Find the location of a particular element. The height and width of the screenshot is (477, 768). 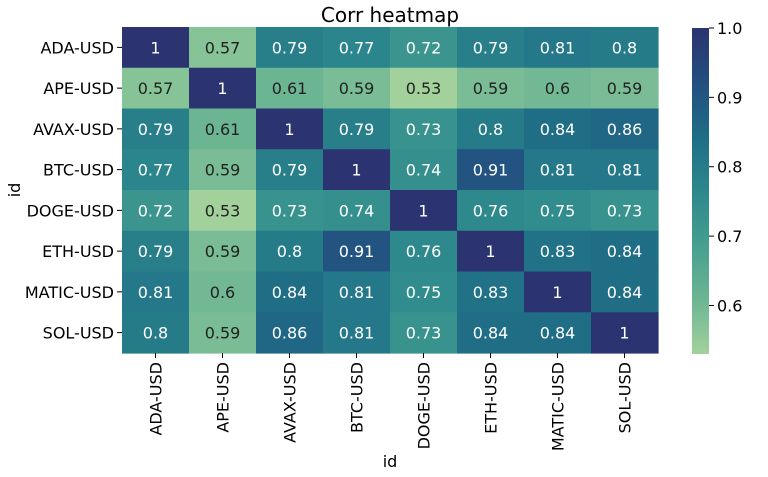

chart-title: Corr heatmap is located at coordinates (390, 15).